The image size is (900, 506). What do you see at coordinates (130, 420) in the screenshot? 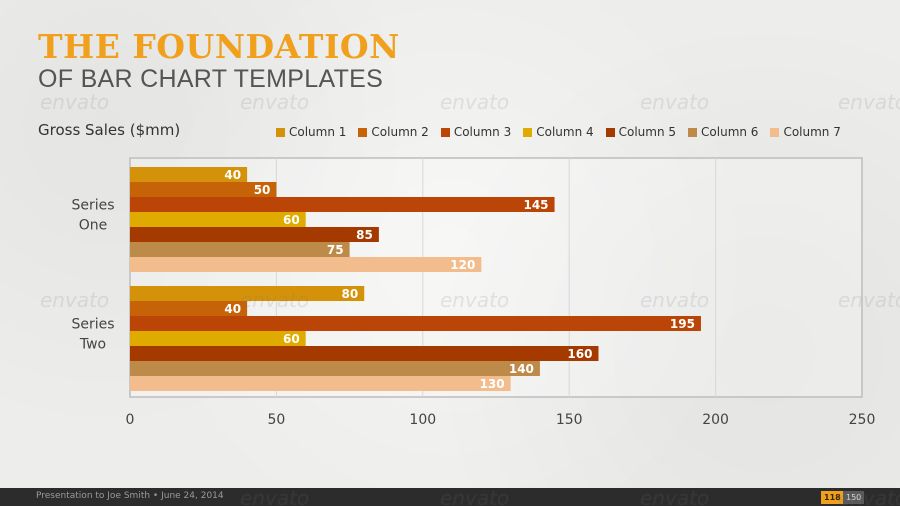
I see `x-tick-label: 0` at bounding box center [130, 420].